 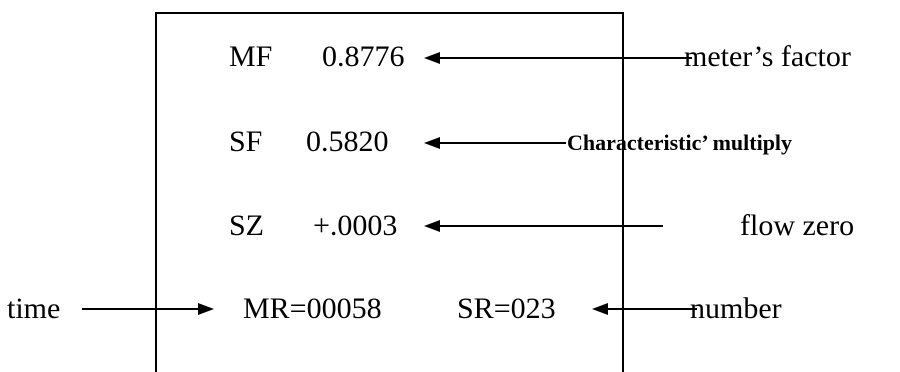 What do you see at coordinates (363, 56) in the screenshot?
I see `mf-value: 0.8776` at bounding box center [363, 56].